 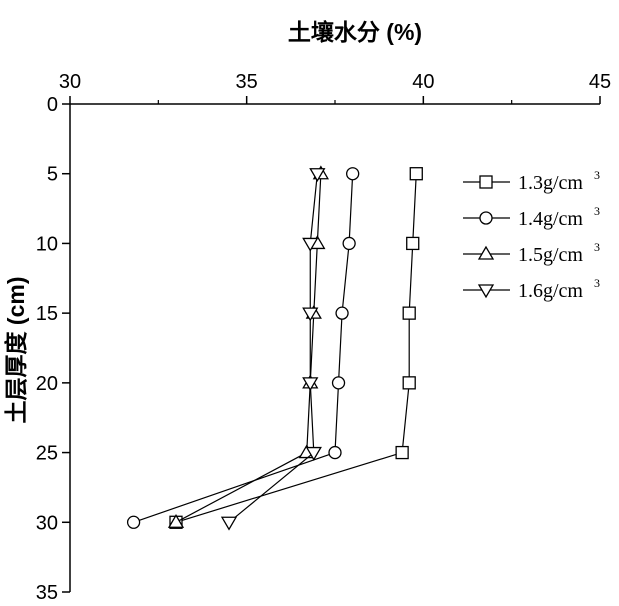 I want to click on y-tick-label: 30, so click(x=47, y=523).